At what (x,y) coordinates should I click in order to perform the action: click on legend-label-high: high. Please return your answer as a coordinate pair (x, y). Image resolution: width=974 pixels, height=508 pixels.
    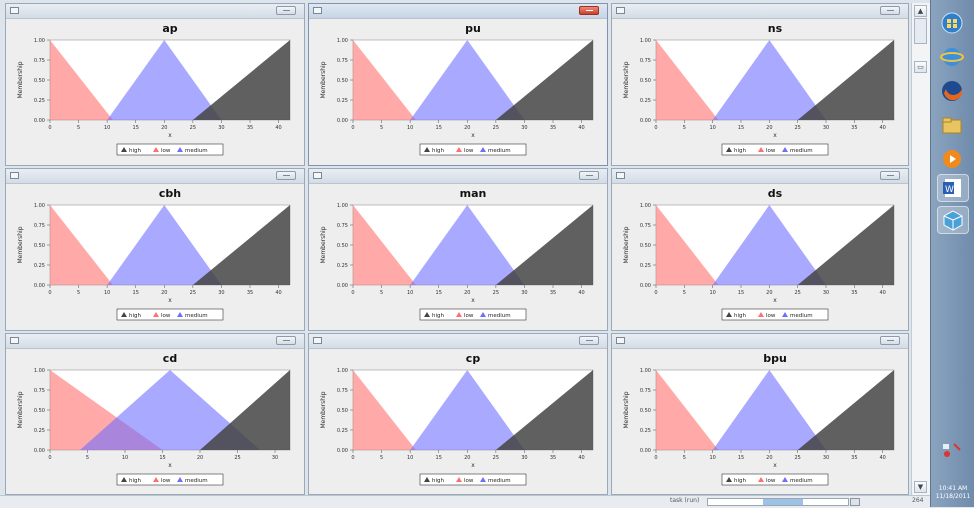
    Looking at the image, I should click on (135, 151).